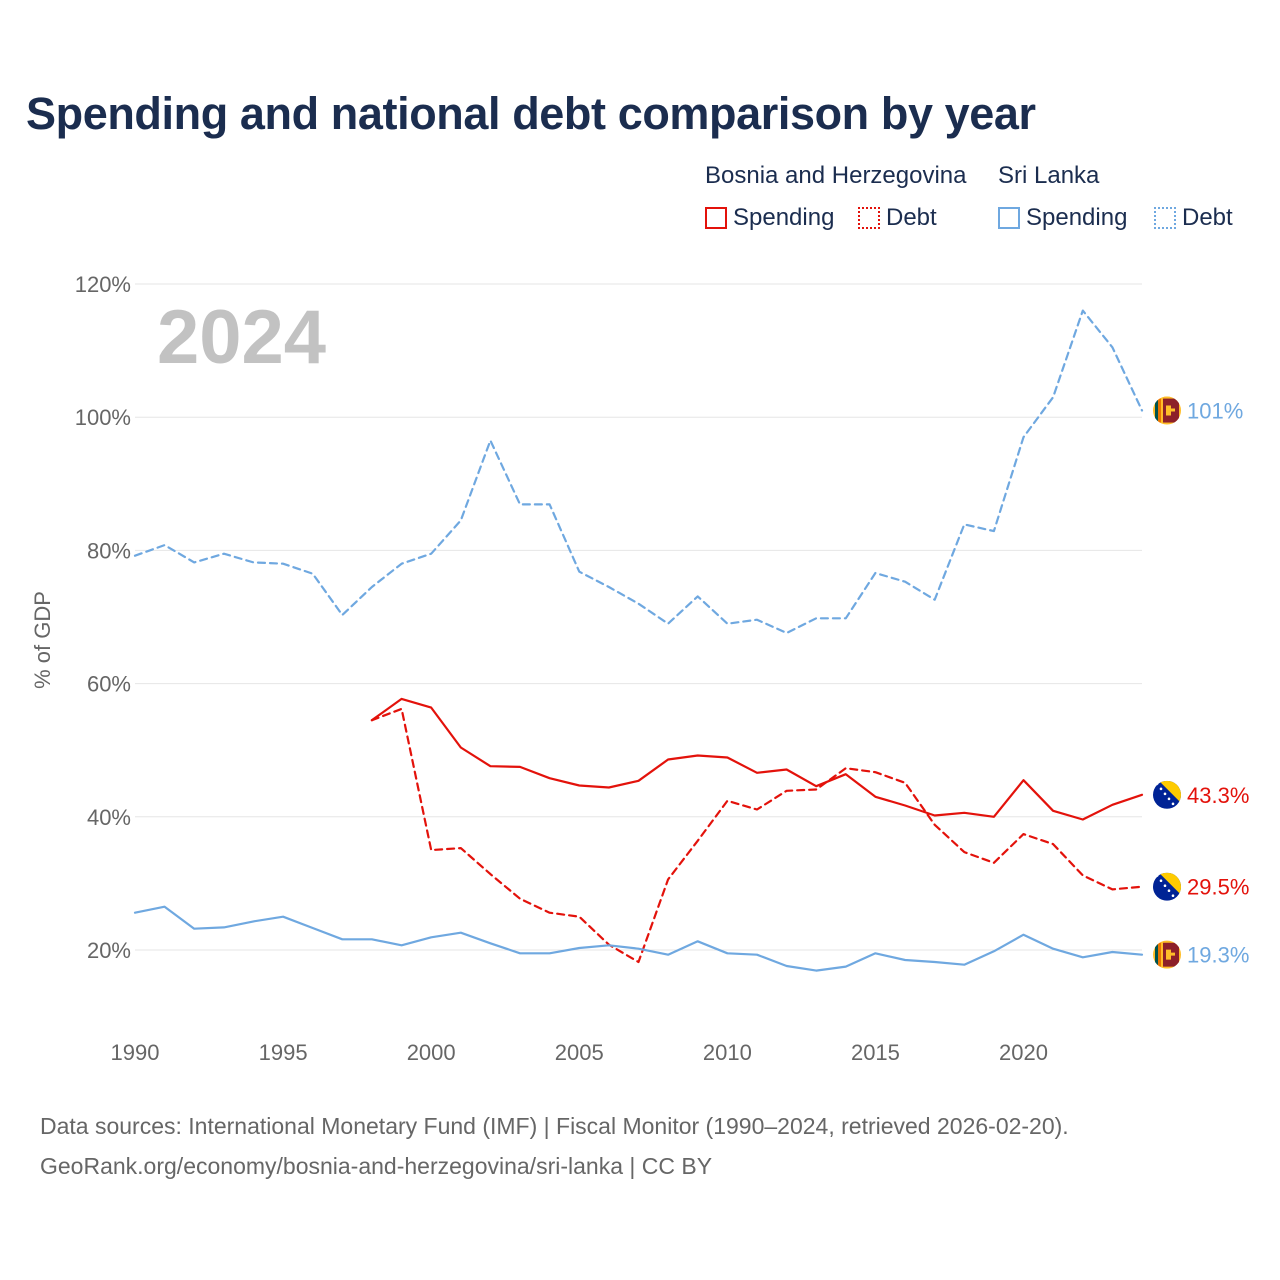 The width and height of the screenshot is (1280, 1280). Describe the element at coordinates (757, 759) in the screenshot. I see `bosnia-and-herzegovina-spending-line` at that location.